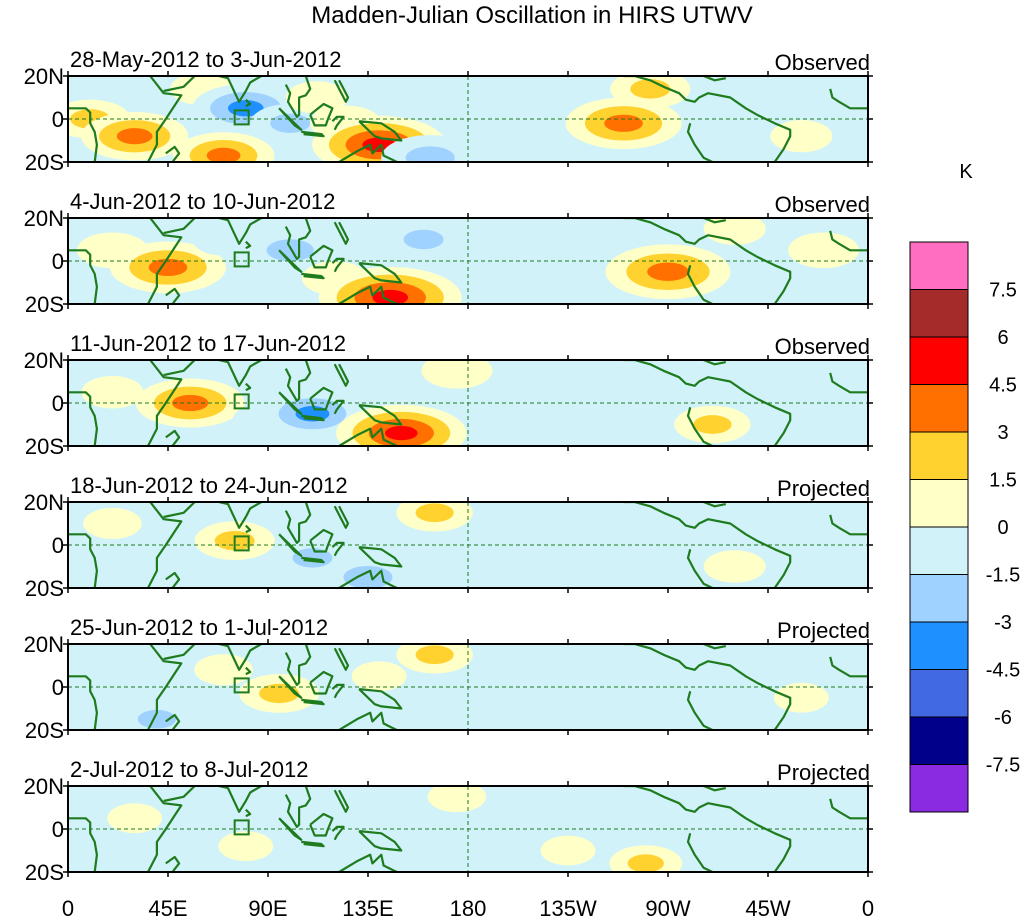 This screenshot has height=920, width=1024. What do you see at coordinates (568, 908) in the screenshot?
I see `x-tick-label: 135W` at bounding box center [568, 908].